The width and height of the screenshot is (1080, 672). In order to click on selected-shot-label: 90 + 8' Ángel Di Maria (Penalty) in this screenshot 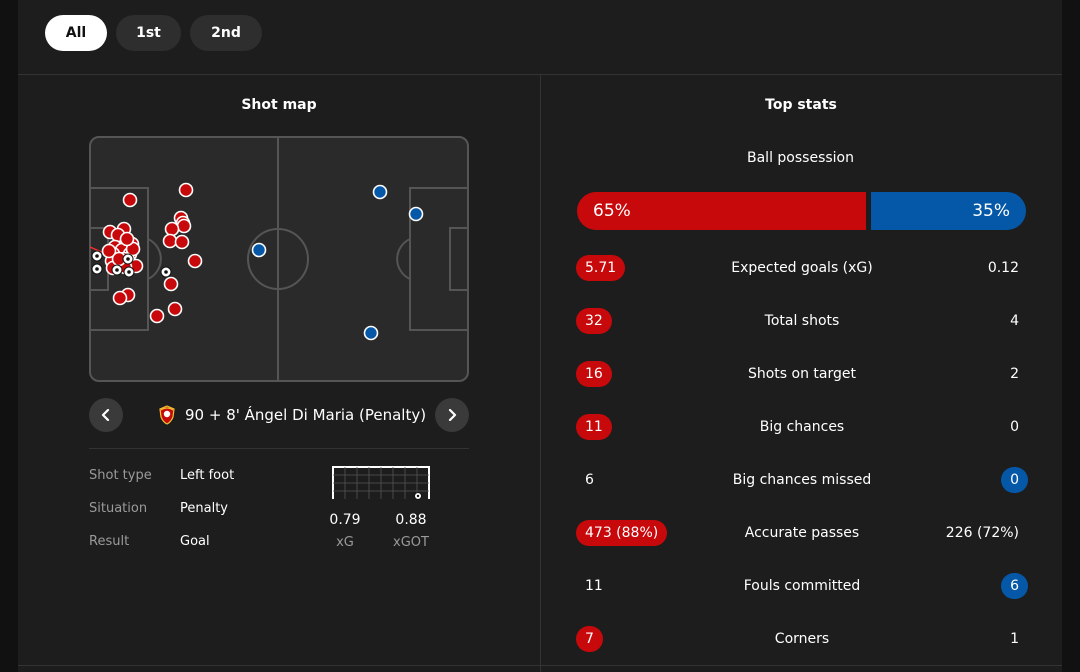, I will do `click(306, 415)`.